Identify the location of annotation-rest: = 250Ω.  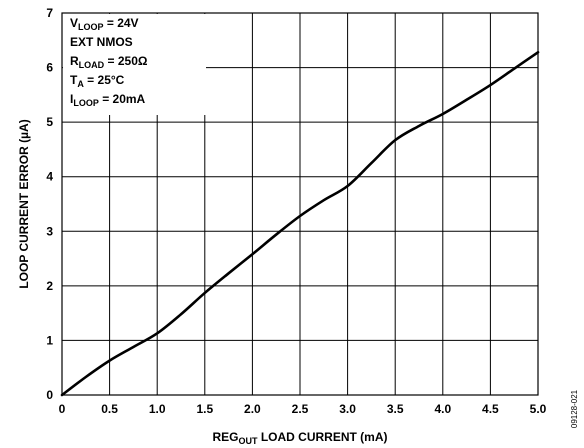
(126, 61).